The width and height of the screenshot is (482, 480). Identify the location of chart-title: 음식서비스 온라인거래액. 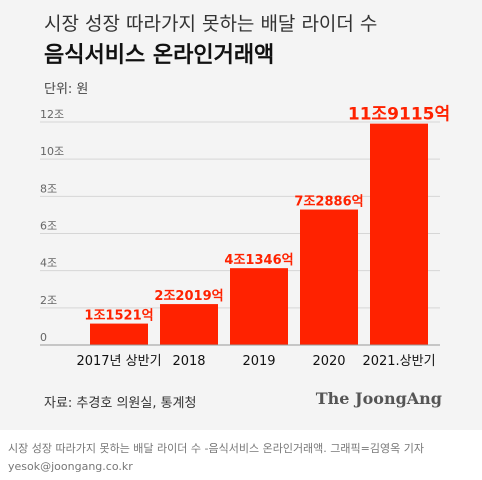
(159, 55).